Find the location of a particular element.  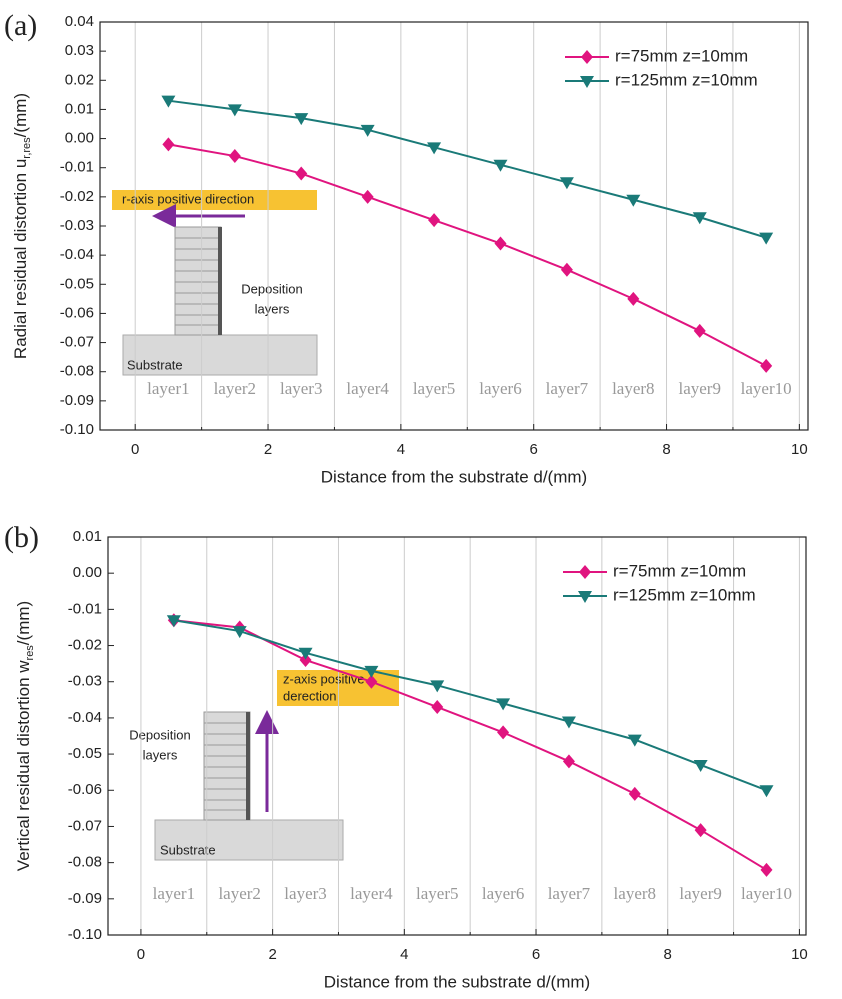

layer-lines is located at coordinates (196, 281).